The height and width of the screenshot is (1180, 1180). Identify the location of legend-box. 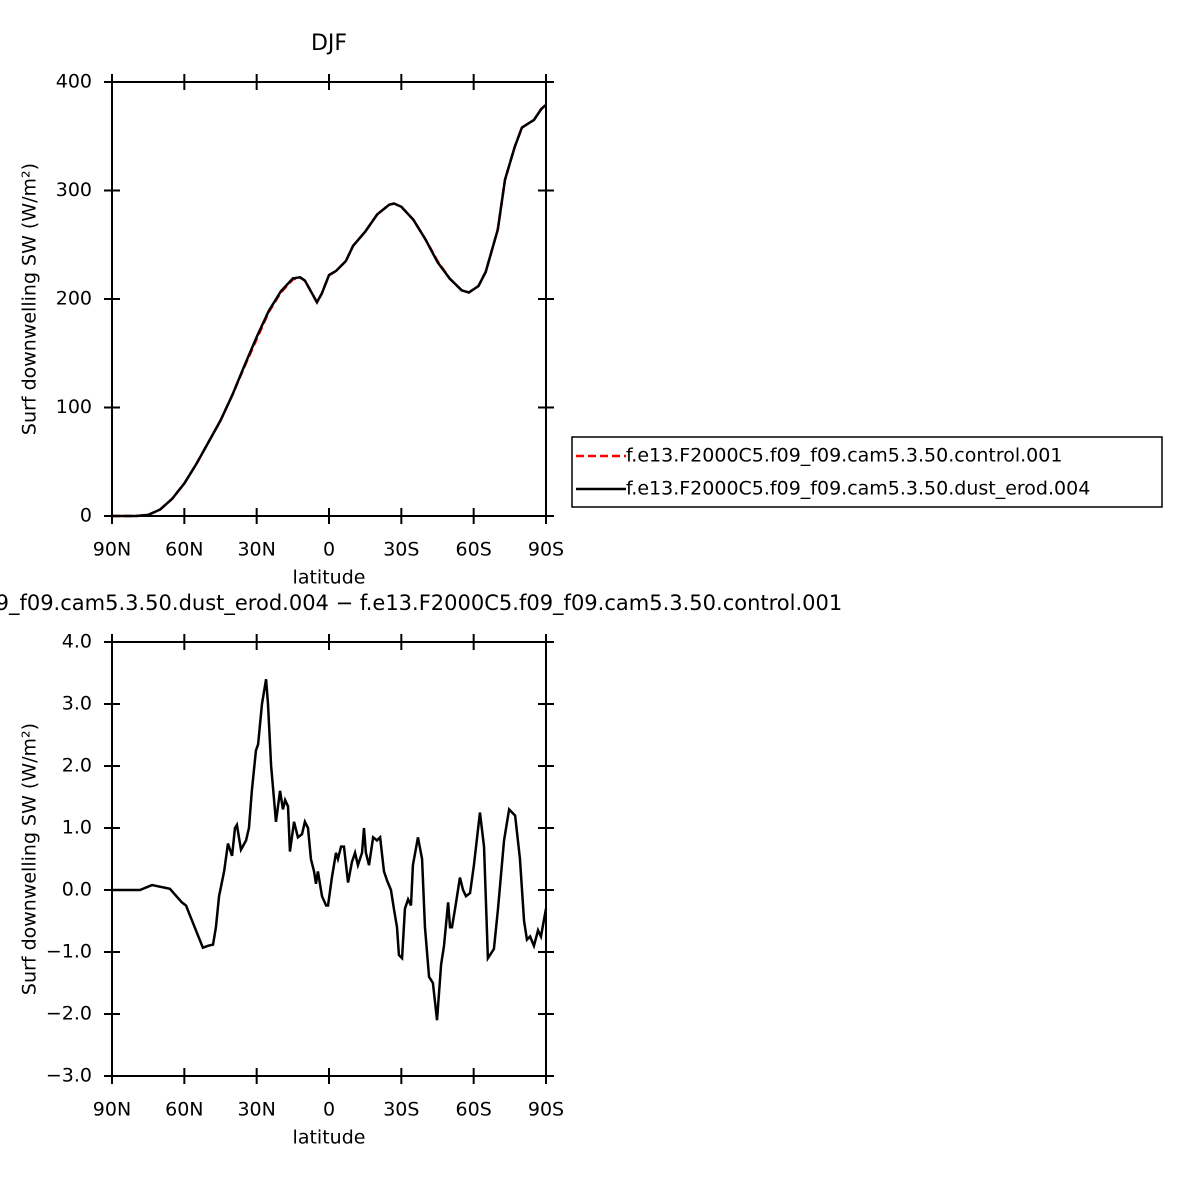
(867, 472).